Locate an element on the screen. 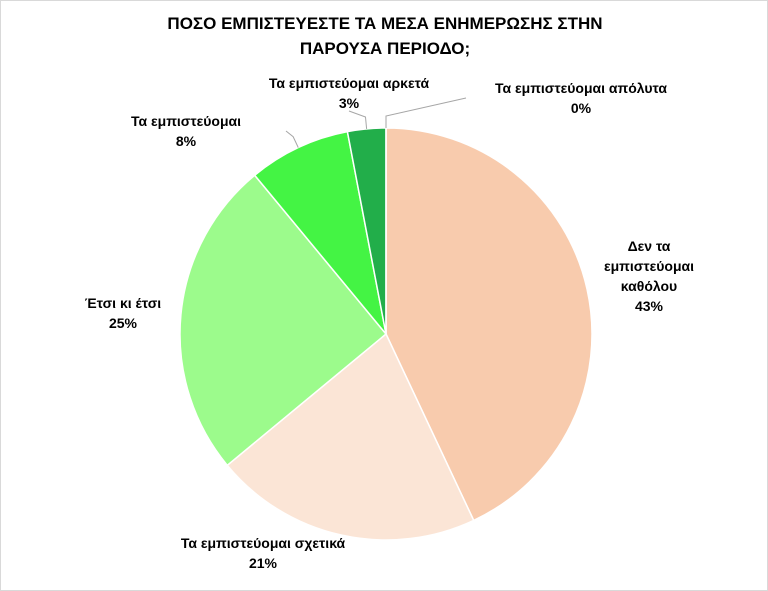 The width and height of the screenshot is (768, 591). category-label: Τα εμπιστεύομαι απόλυτα is located at coordinates (580, 88).